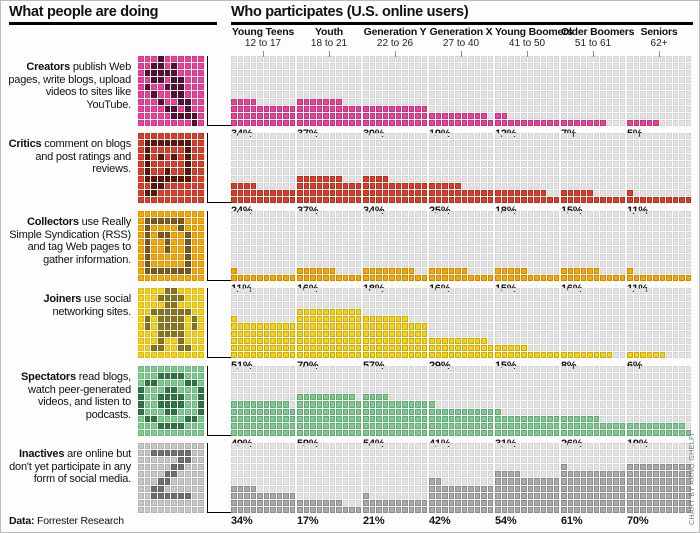 This screenshot has height=533, width=700. What do you see at coordinates (461, 408) in the screenshot?
I see `waffle-row: 49%59%54%41%31%26%19%` at bounding box center [461, 408].